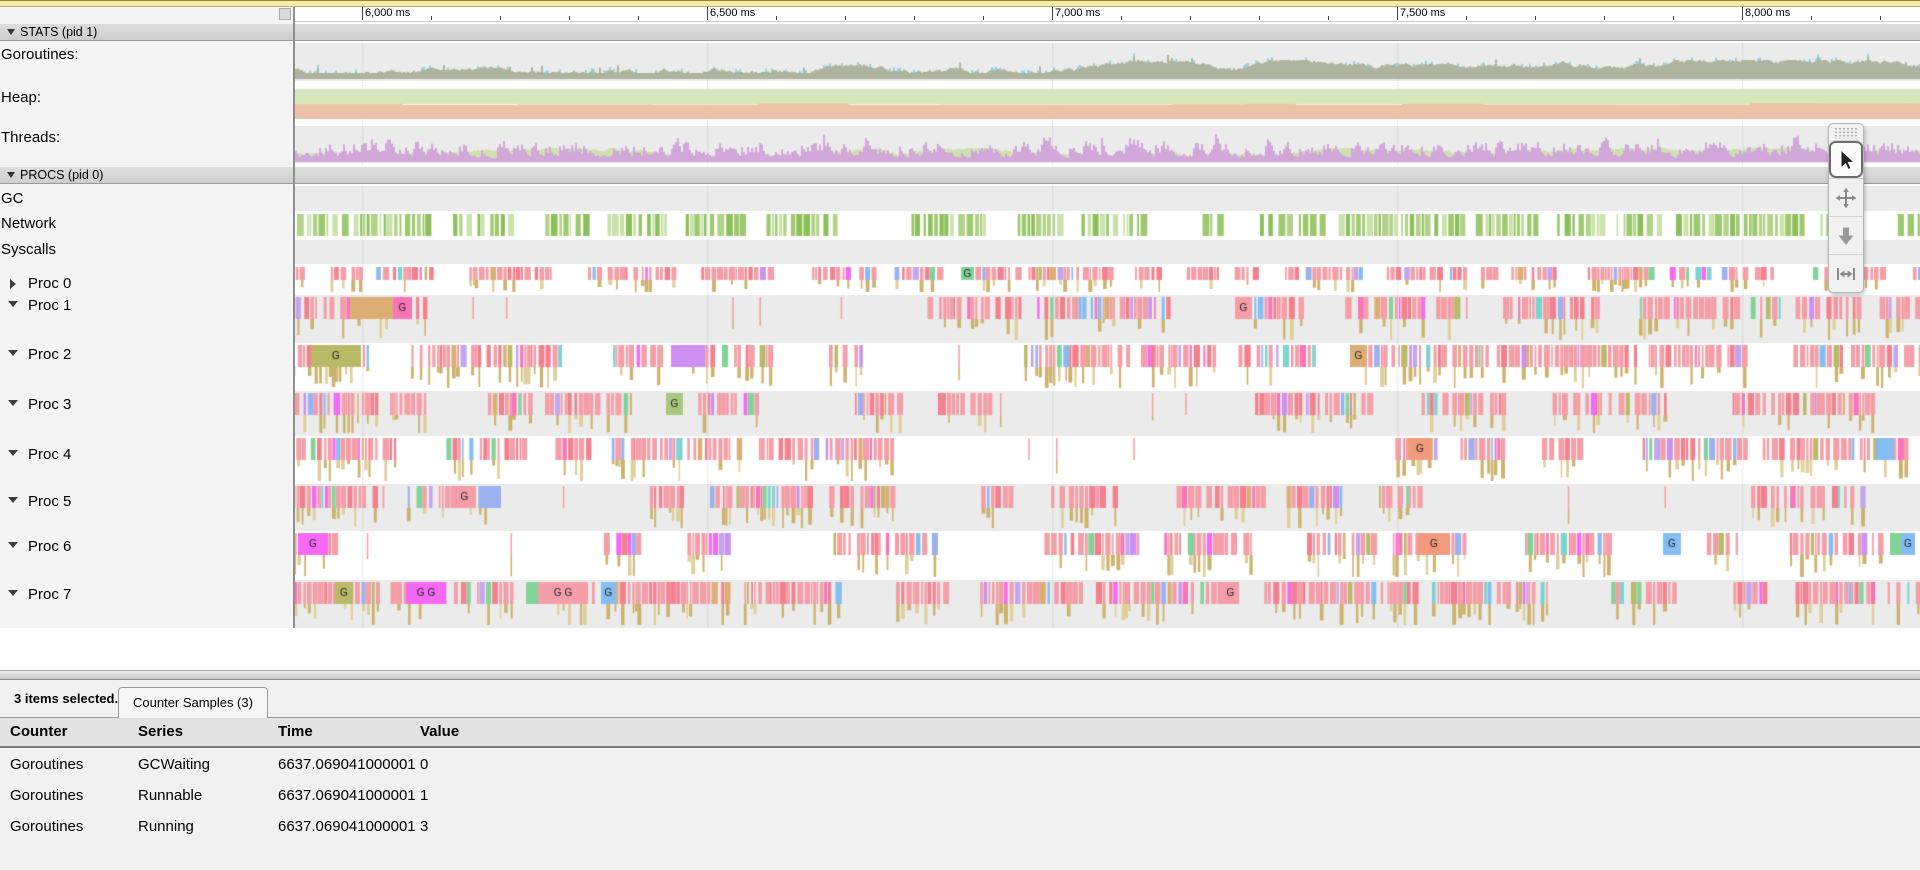 This screenshot has height=870, width=1920. I want to click on gc-track-canvas, so click(1106, 198).